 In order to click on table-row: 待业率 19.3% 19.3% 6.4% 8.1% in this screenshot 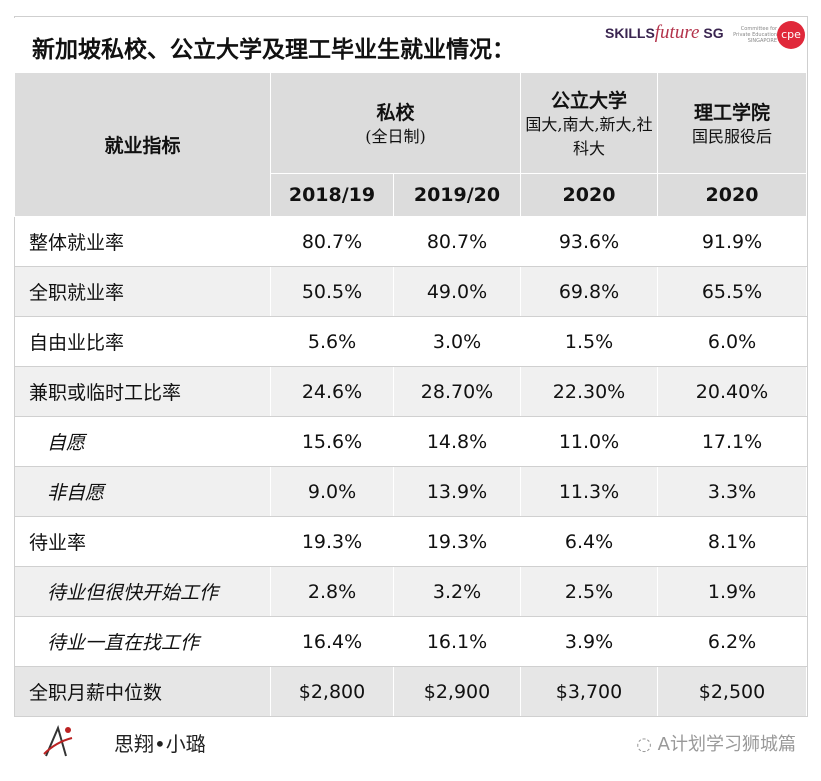, I will do `click(410, 541)`.